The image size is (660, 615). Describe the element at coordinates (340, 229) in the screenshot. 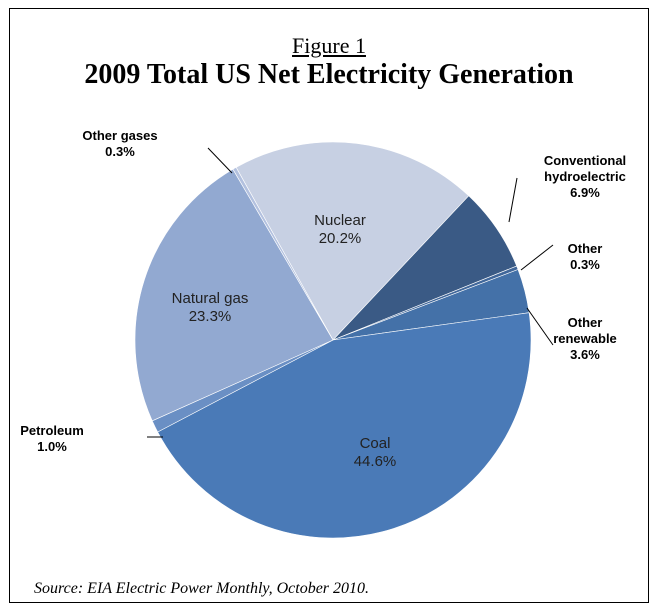

I see `slice-label-nuclear: Nuclear 20.2%` at that location.